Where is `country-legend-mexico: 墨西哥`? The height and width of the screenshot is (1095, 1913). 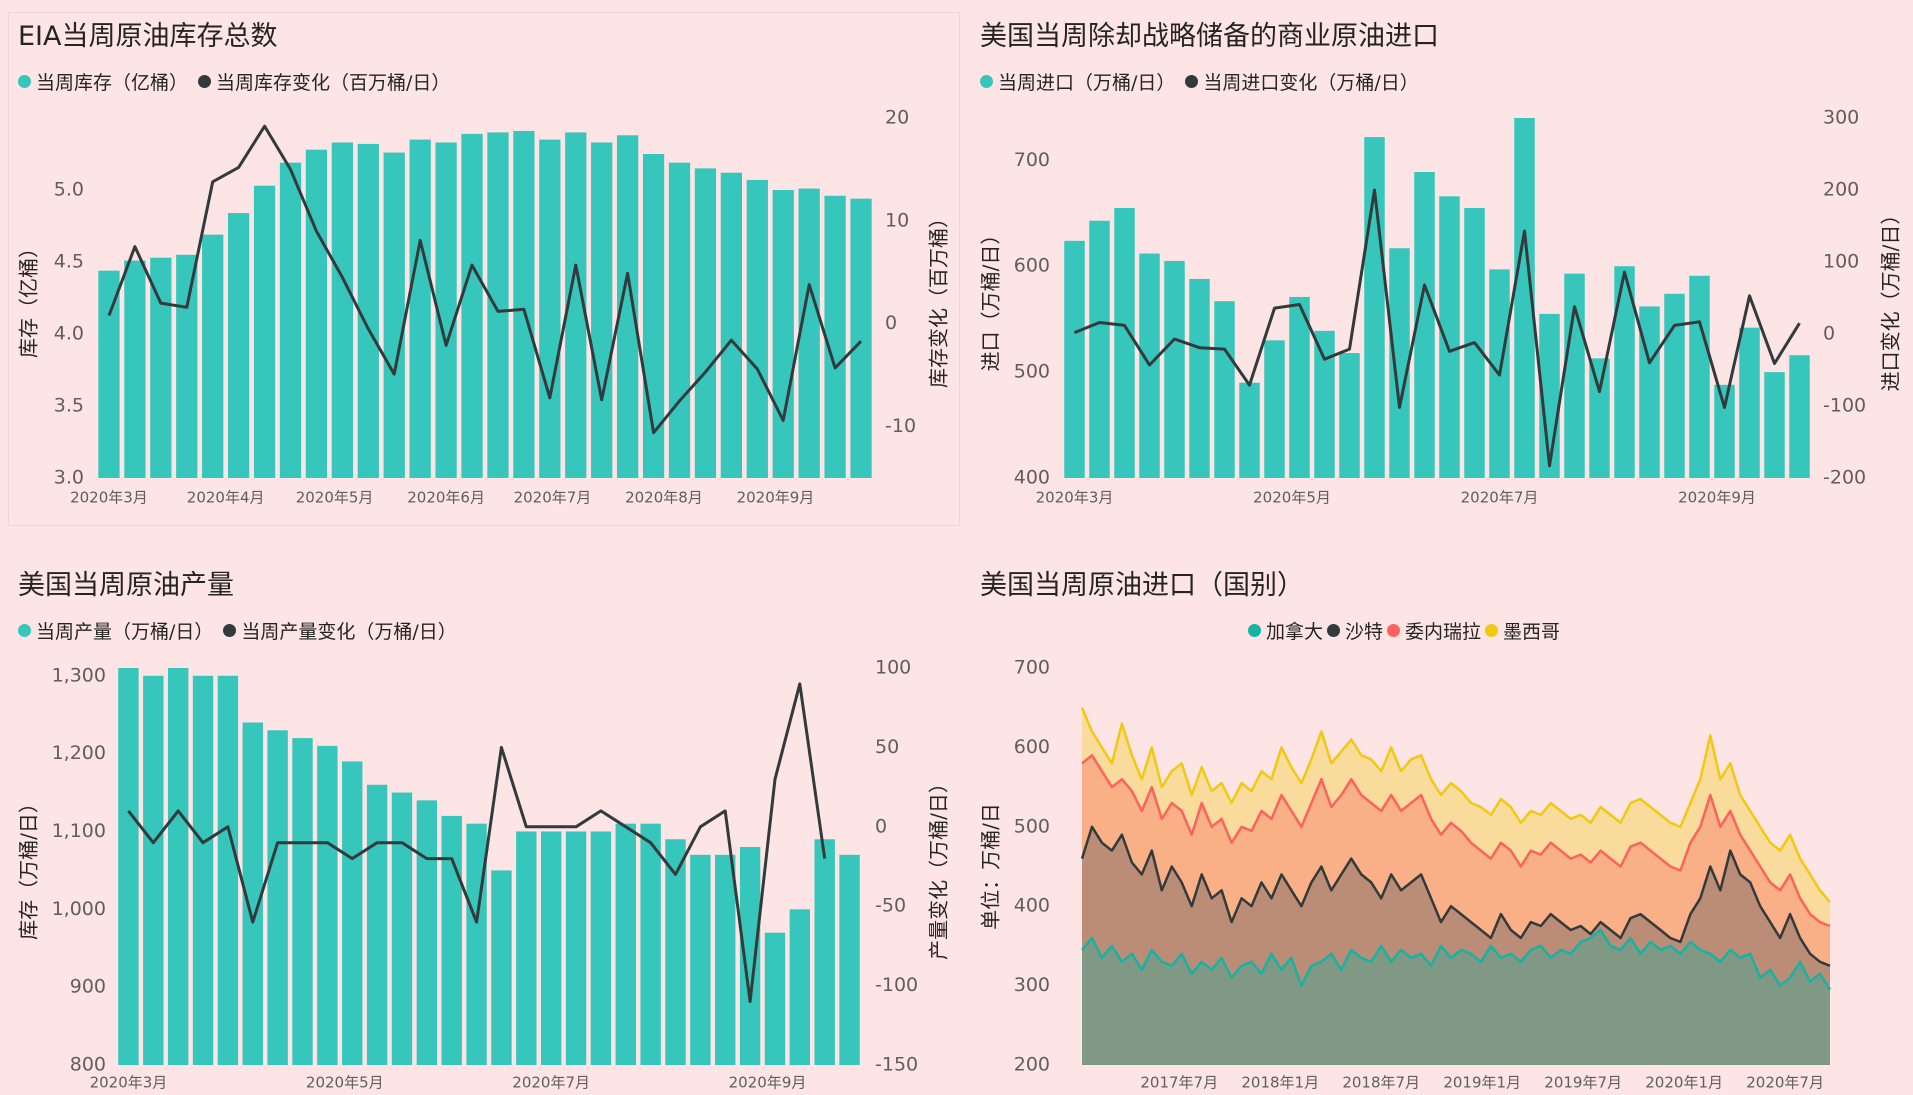
country-legend-mexico: 墨西哥 is located at coordinates (1522, 630).